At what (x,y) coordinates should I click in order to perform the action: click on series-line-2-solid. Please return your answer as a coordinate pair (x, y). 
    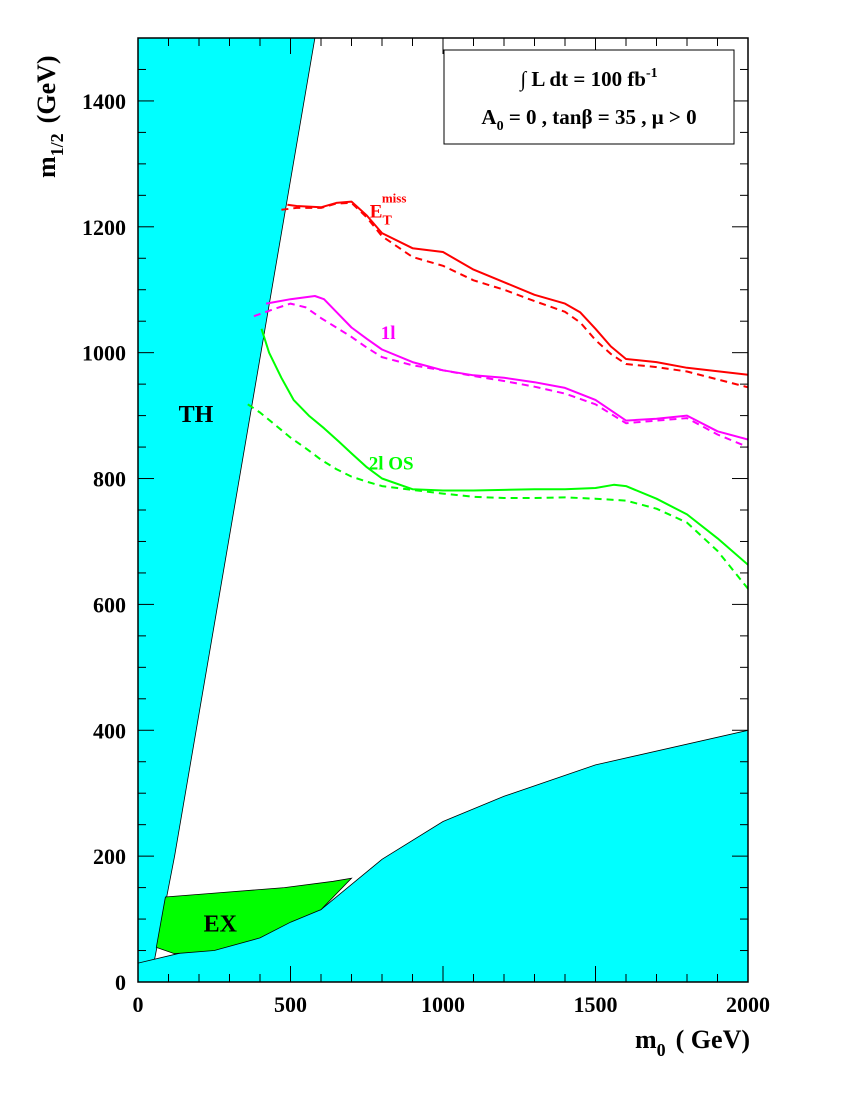
    Looking at the image, I should click on (506, 368).